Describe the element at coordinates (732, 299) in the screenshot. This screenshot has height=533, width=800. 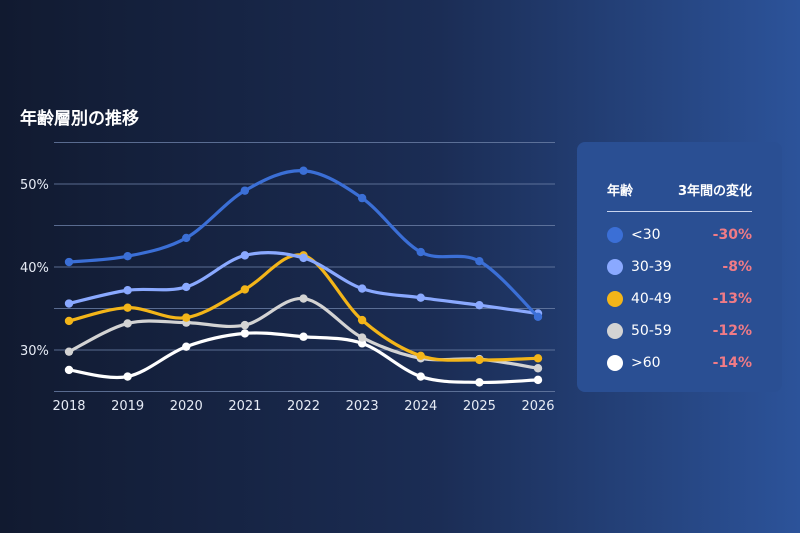
I see `legend-change-value: -13%` at that location.